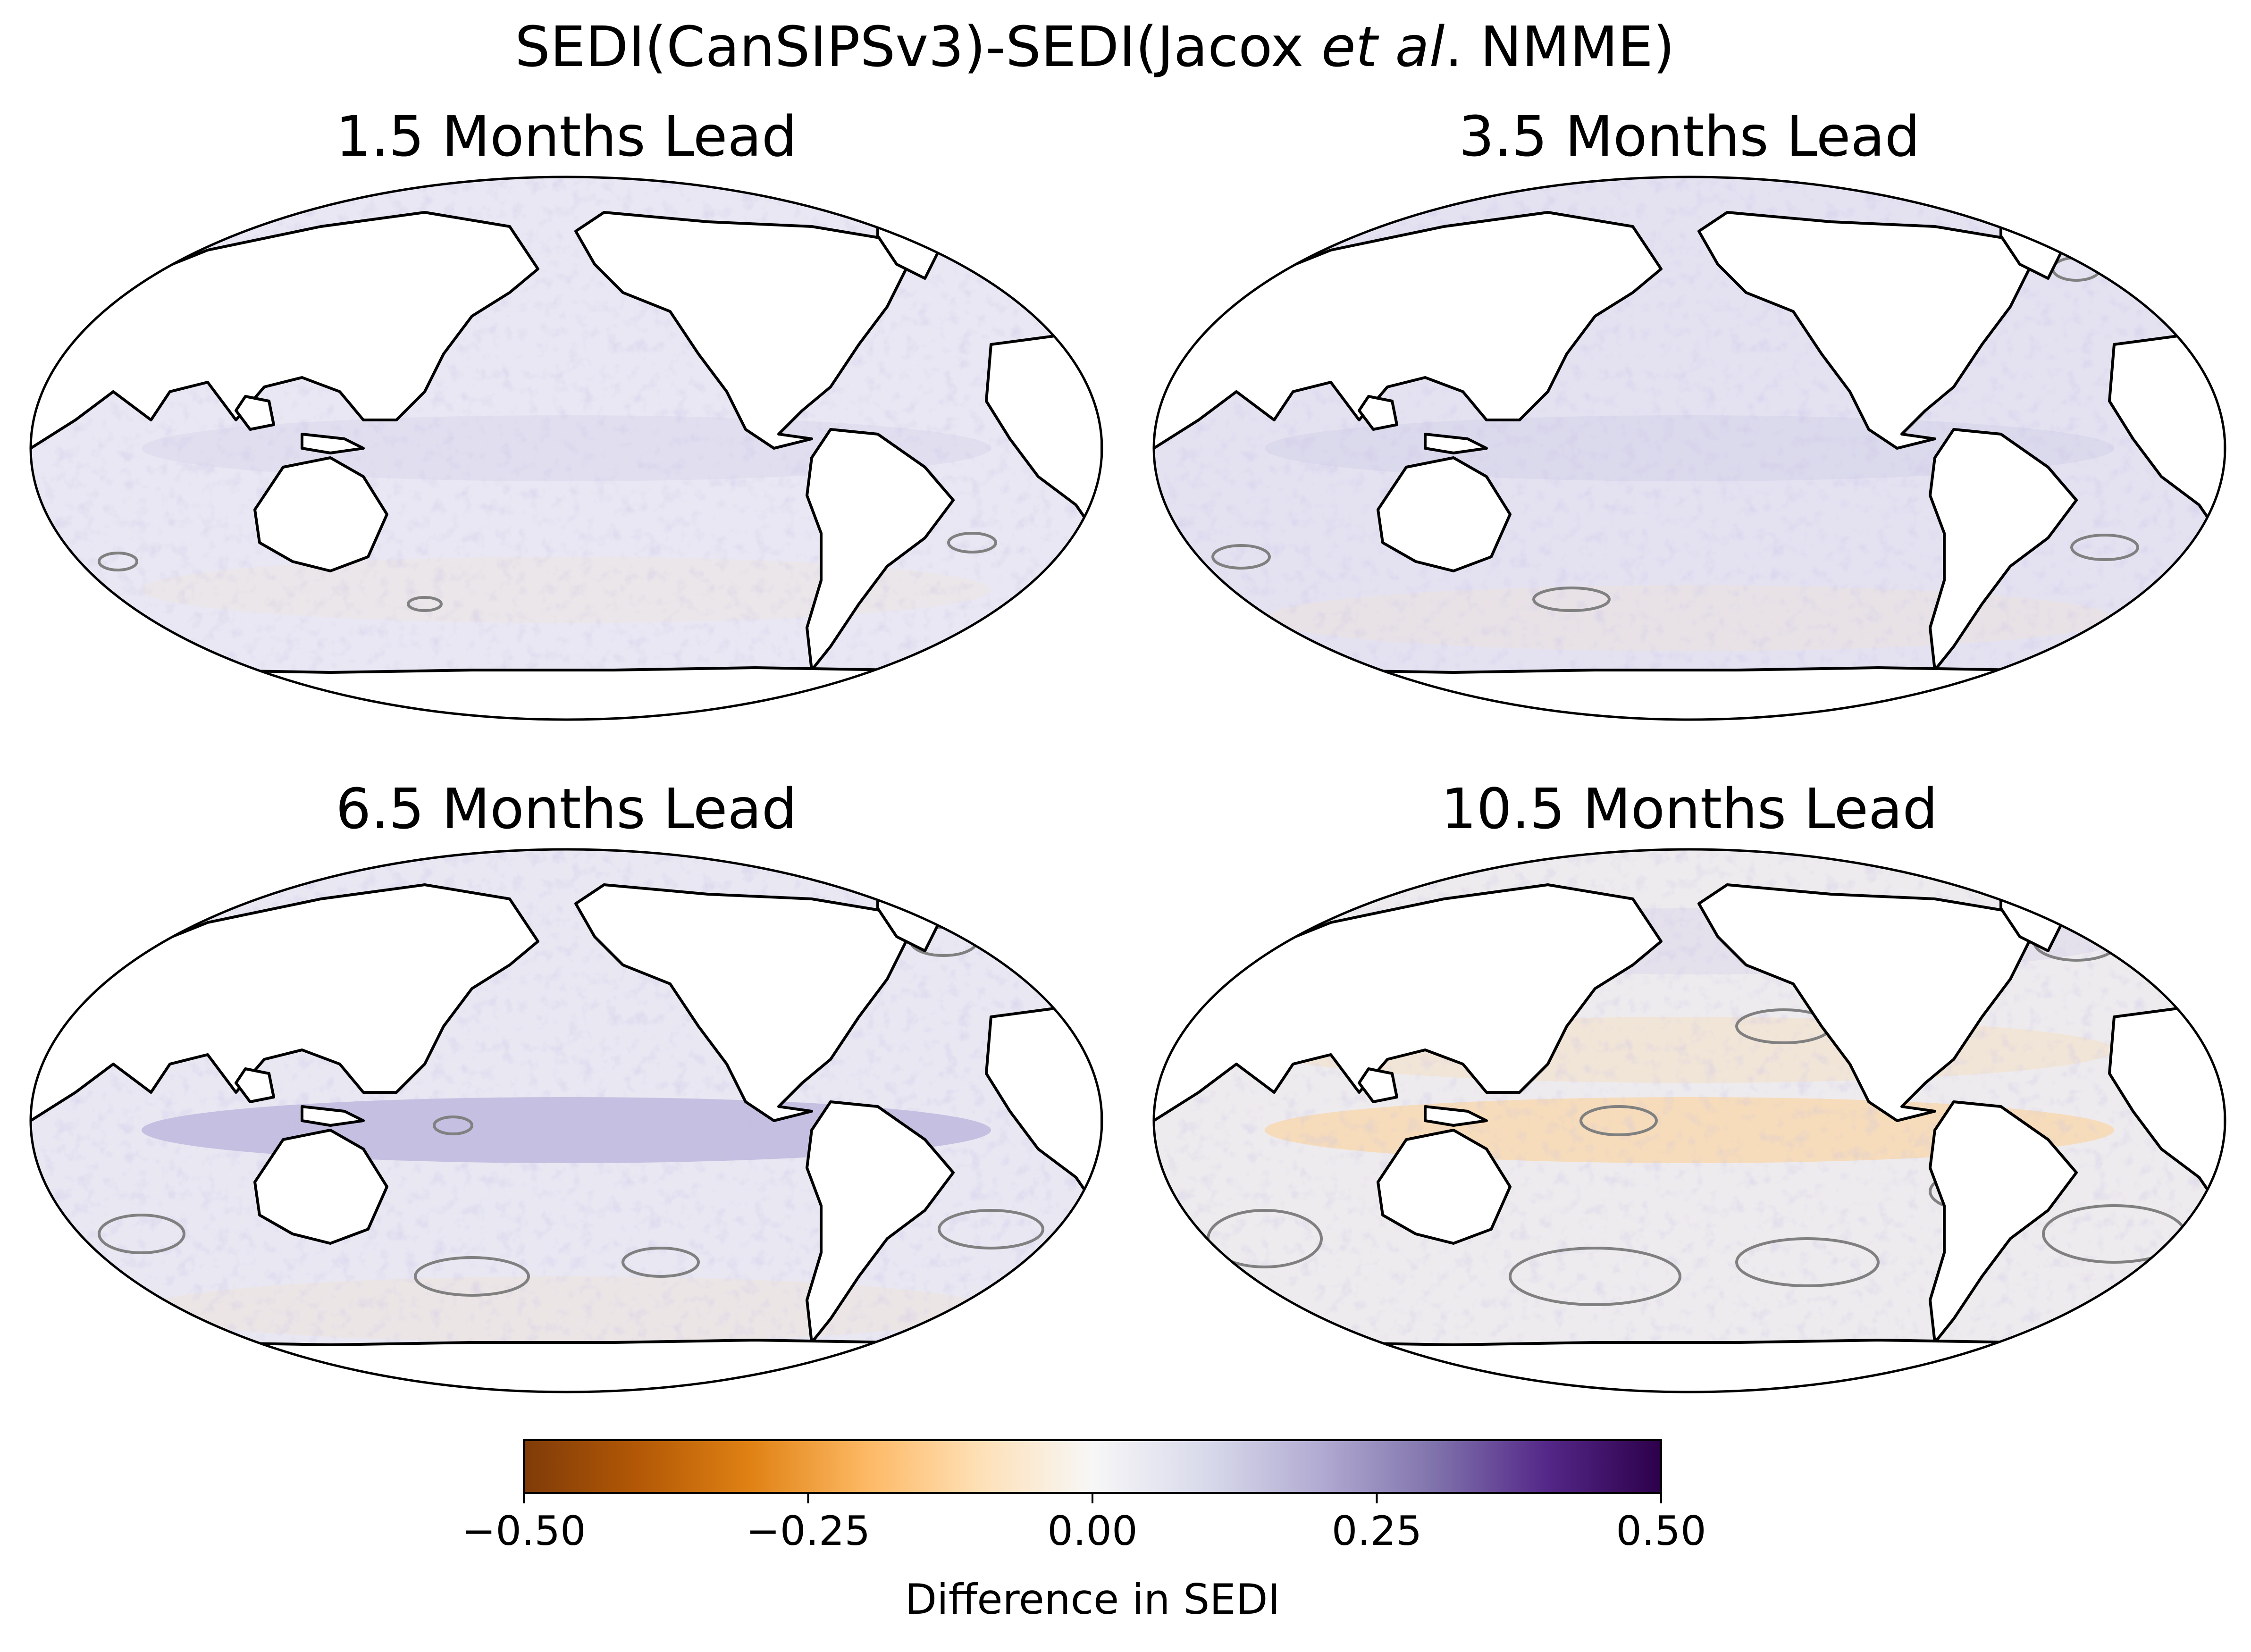  I want to click on colorbar-tick-label: −0.25, so click(808, 1531).